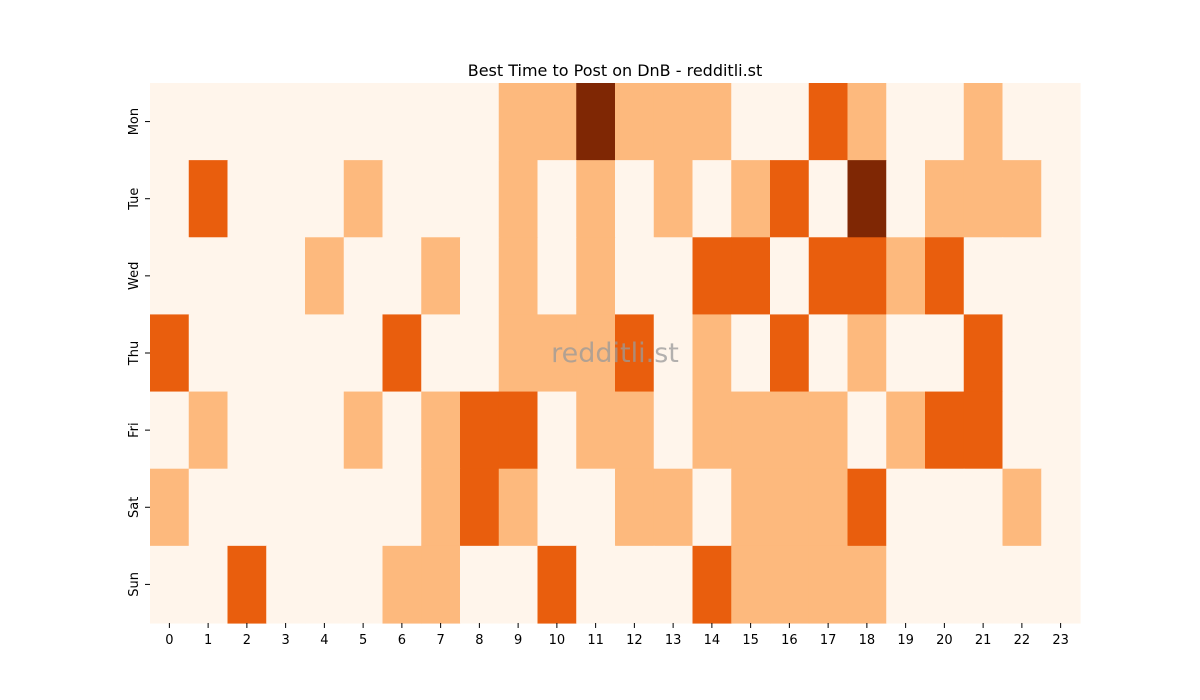 The height and width of the screenshot is (700, 1200). Describe the element at coordinates (617, 635) in the screenshot. I see `x-axis: 0 1 2 3 4 5 6 7 8 9 10 11 12 13 14 15 16 17 18 19 20 21 22 23` at that location.